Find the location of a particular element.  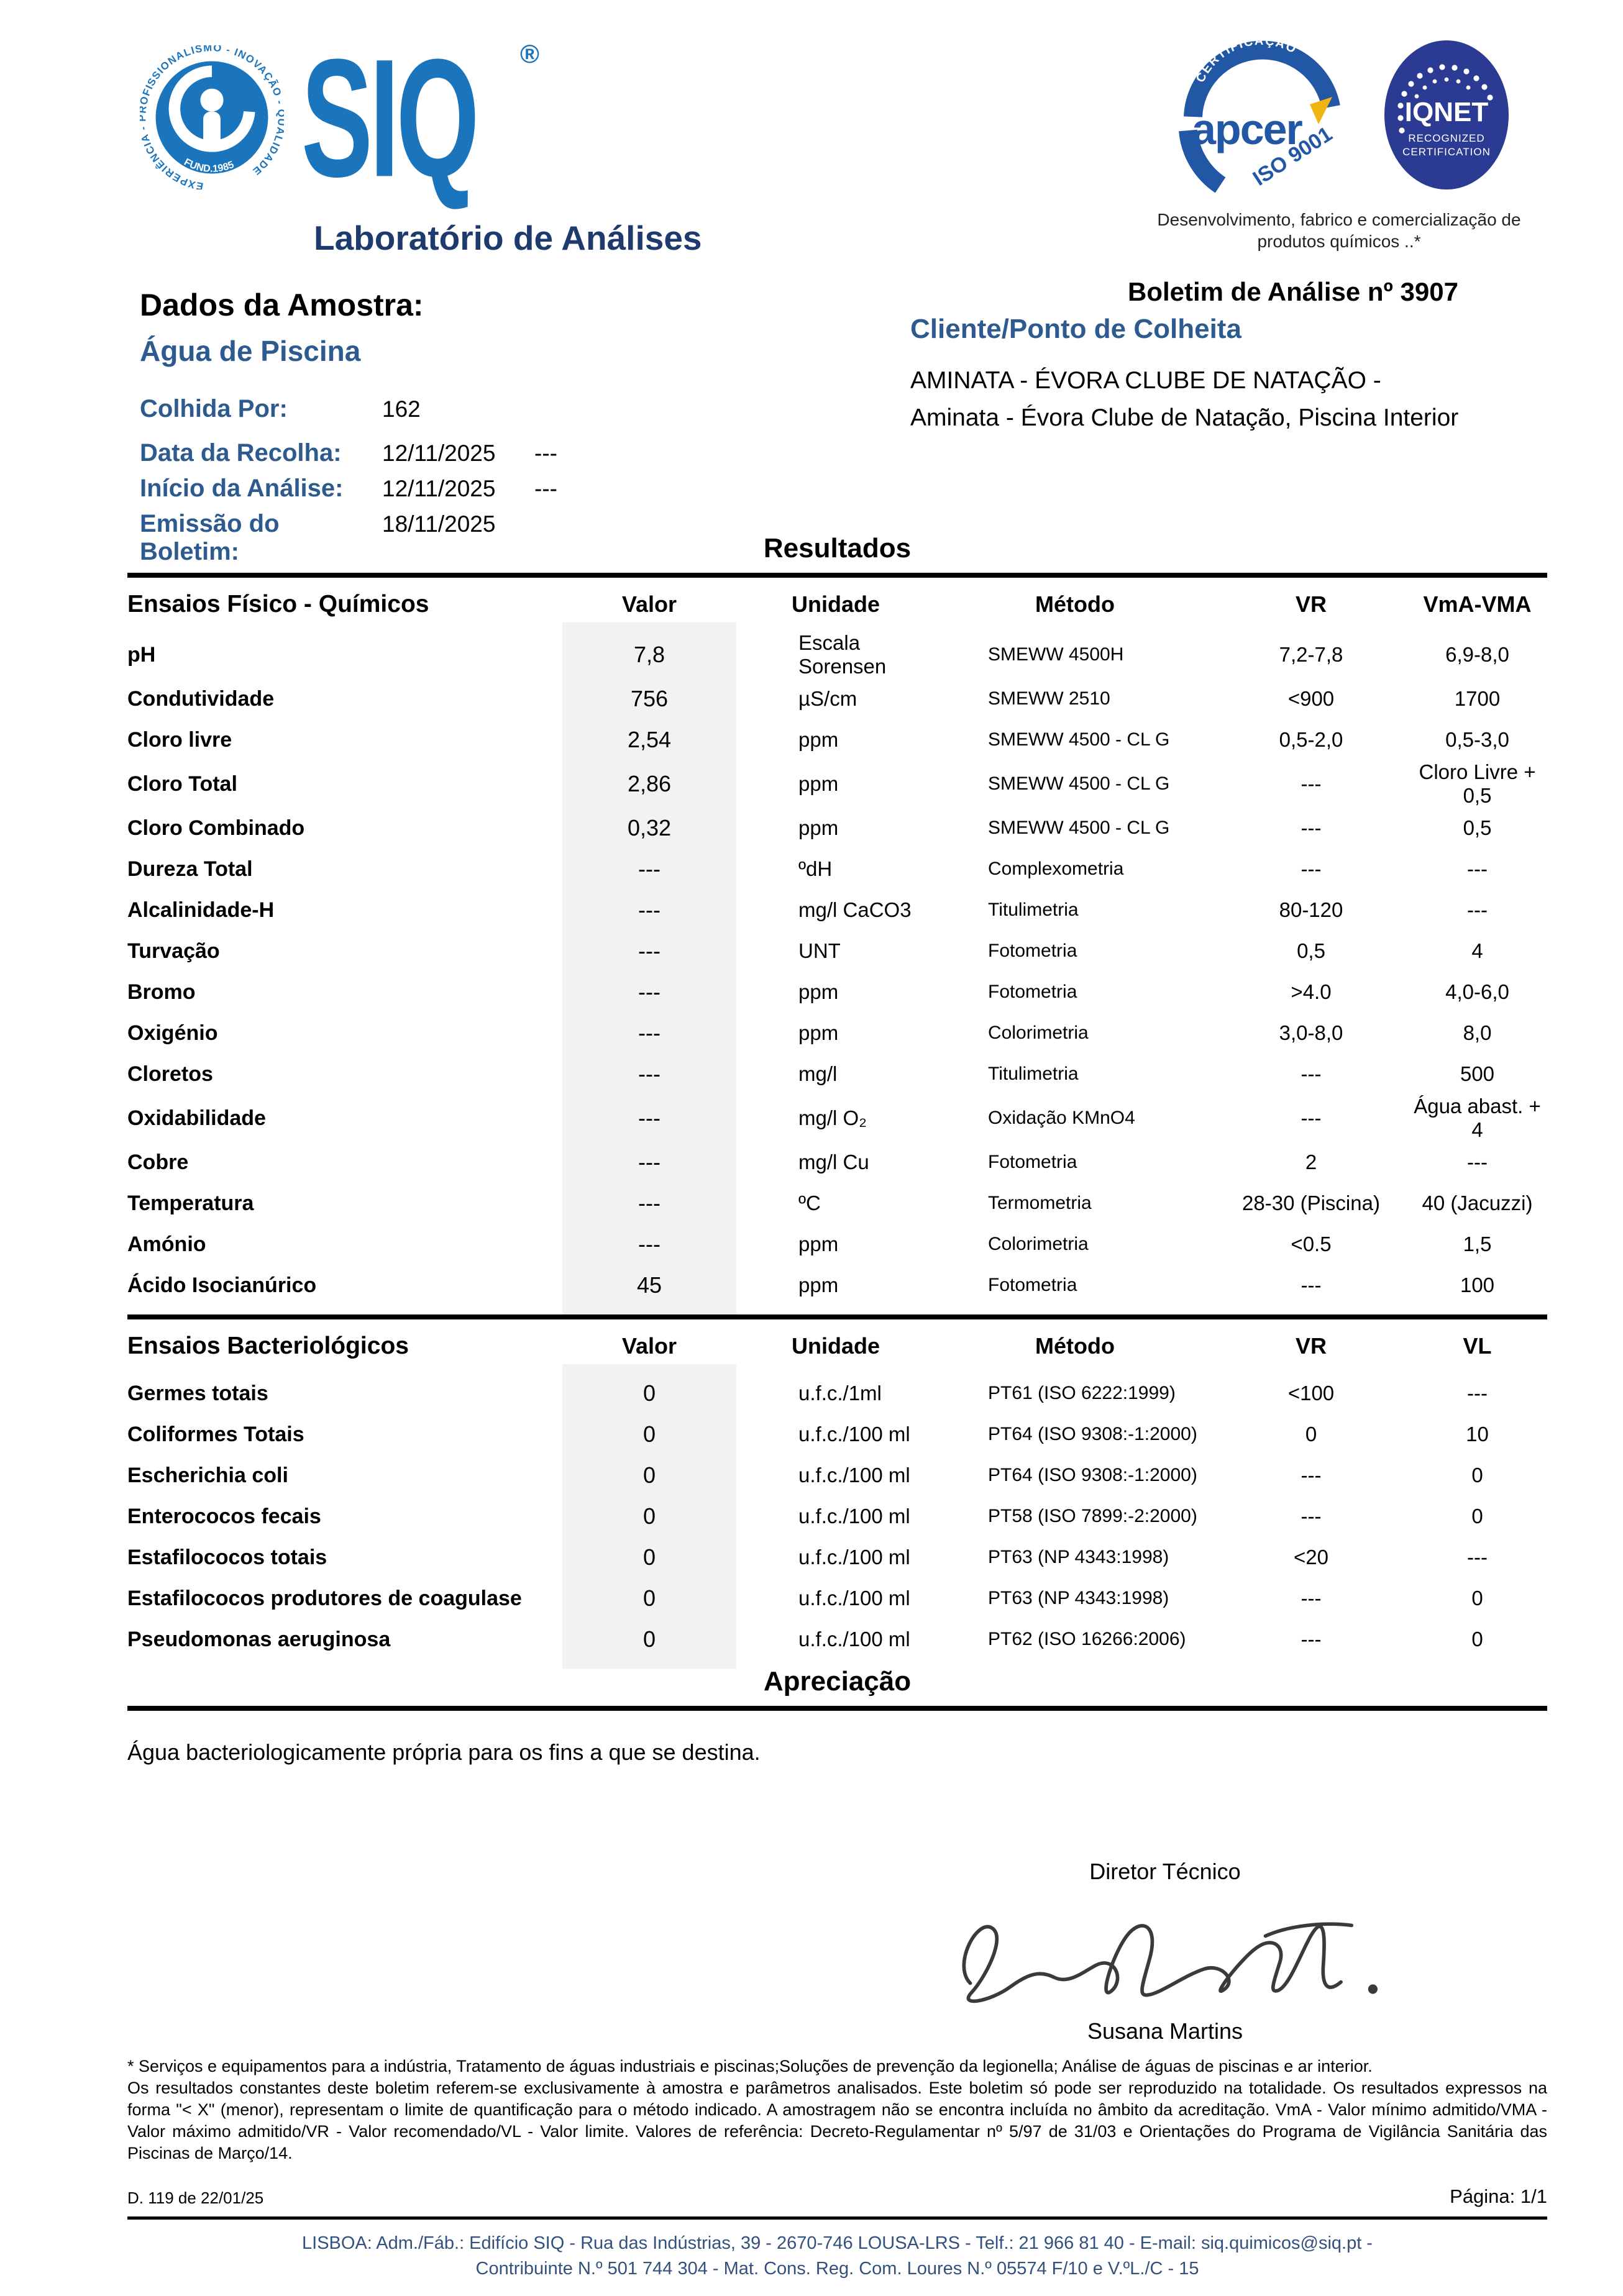

param-method: SMEWW 2510 is located at coordinates (1049, 698).